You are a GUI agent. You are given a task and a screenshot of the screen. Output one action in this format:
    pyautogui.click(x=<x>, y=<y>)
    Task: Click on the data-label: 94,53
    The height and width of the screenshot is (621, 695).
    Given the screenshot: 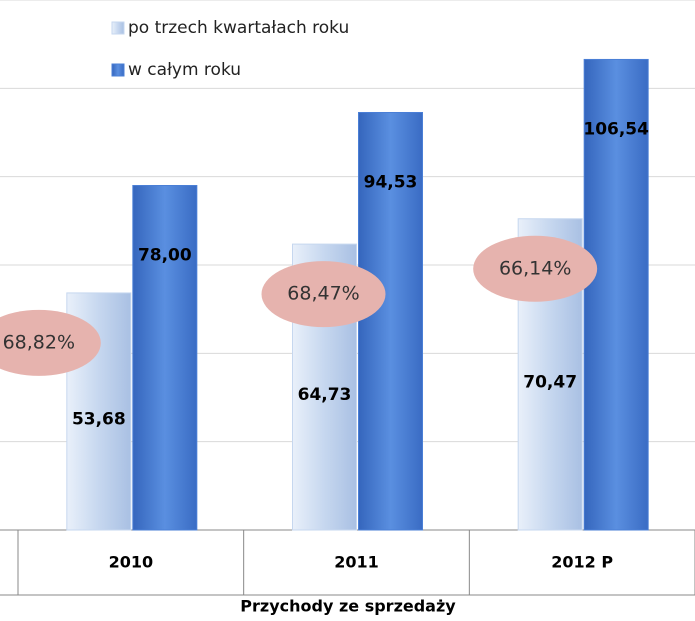 What is the action you would take?
    pyautogui.click(x=391, y=182)
    